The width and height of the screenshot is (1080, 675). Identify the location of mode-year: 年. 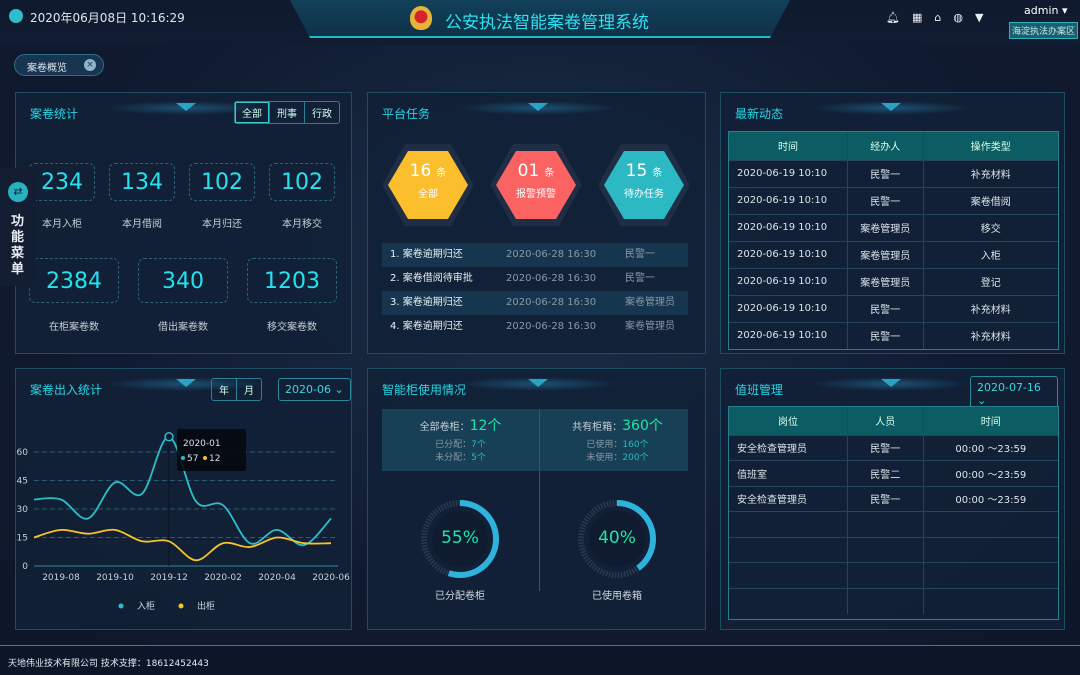
(224, 389).